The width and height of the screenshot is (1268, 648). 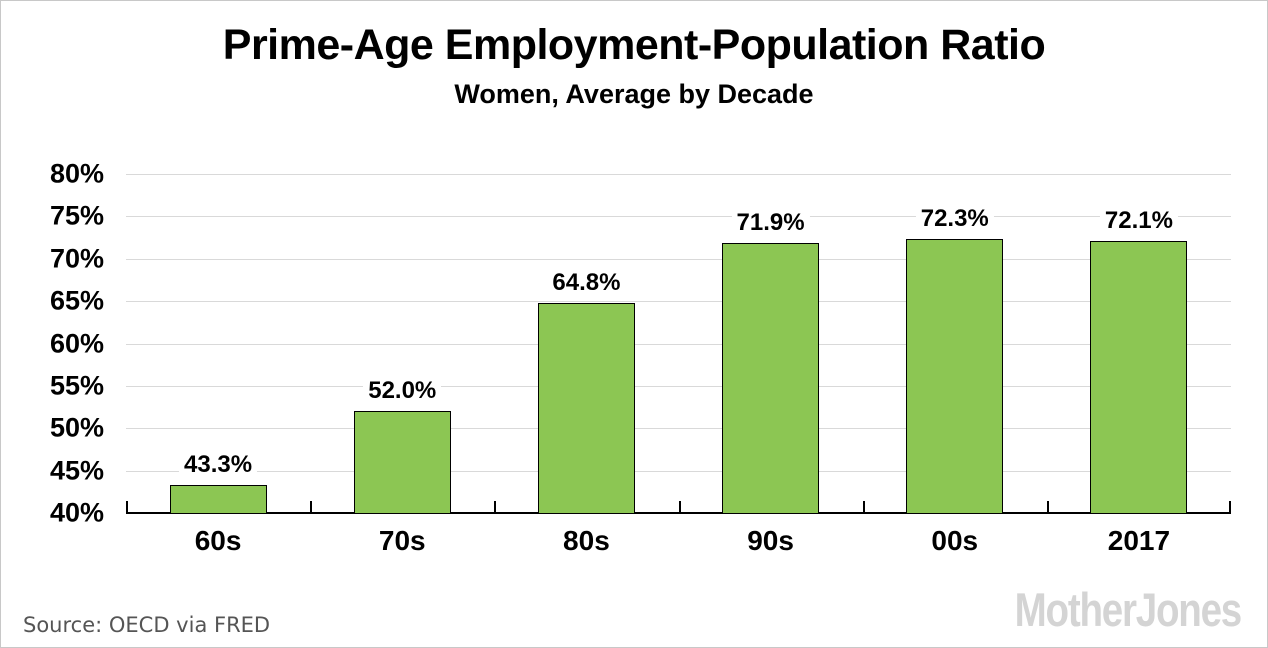 What do you see at coordinates (402, 462) in the screenshot?
I see `bar-70s` at bounding box center [402, 462].